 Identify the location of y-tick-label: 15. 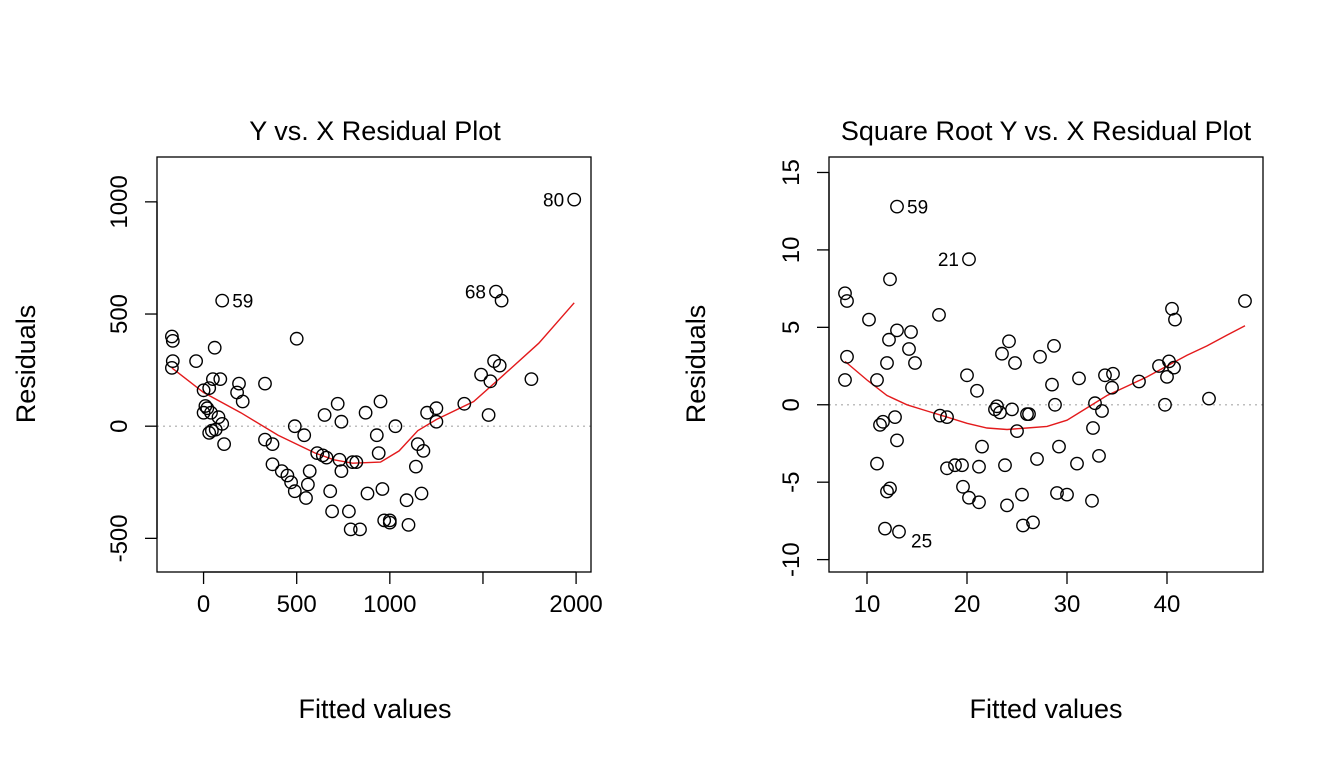
(791, 172).